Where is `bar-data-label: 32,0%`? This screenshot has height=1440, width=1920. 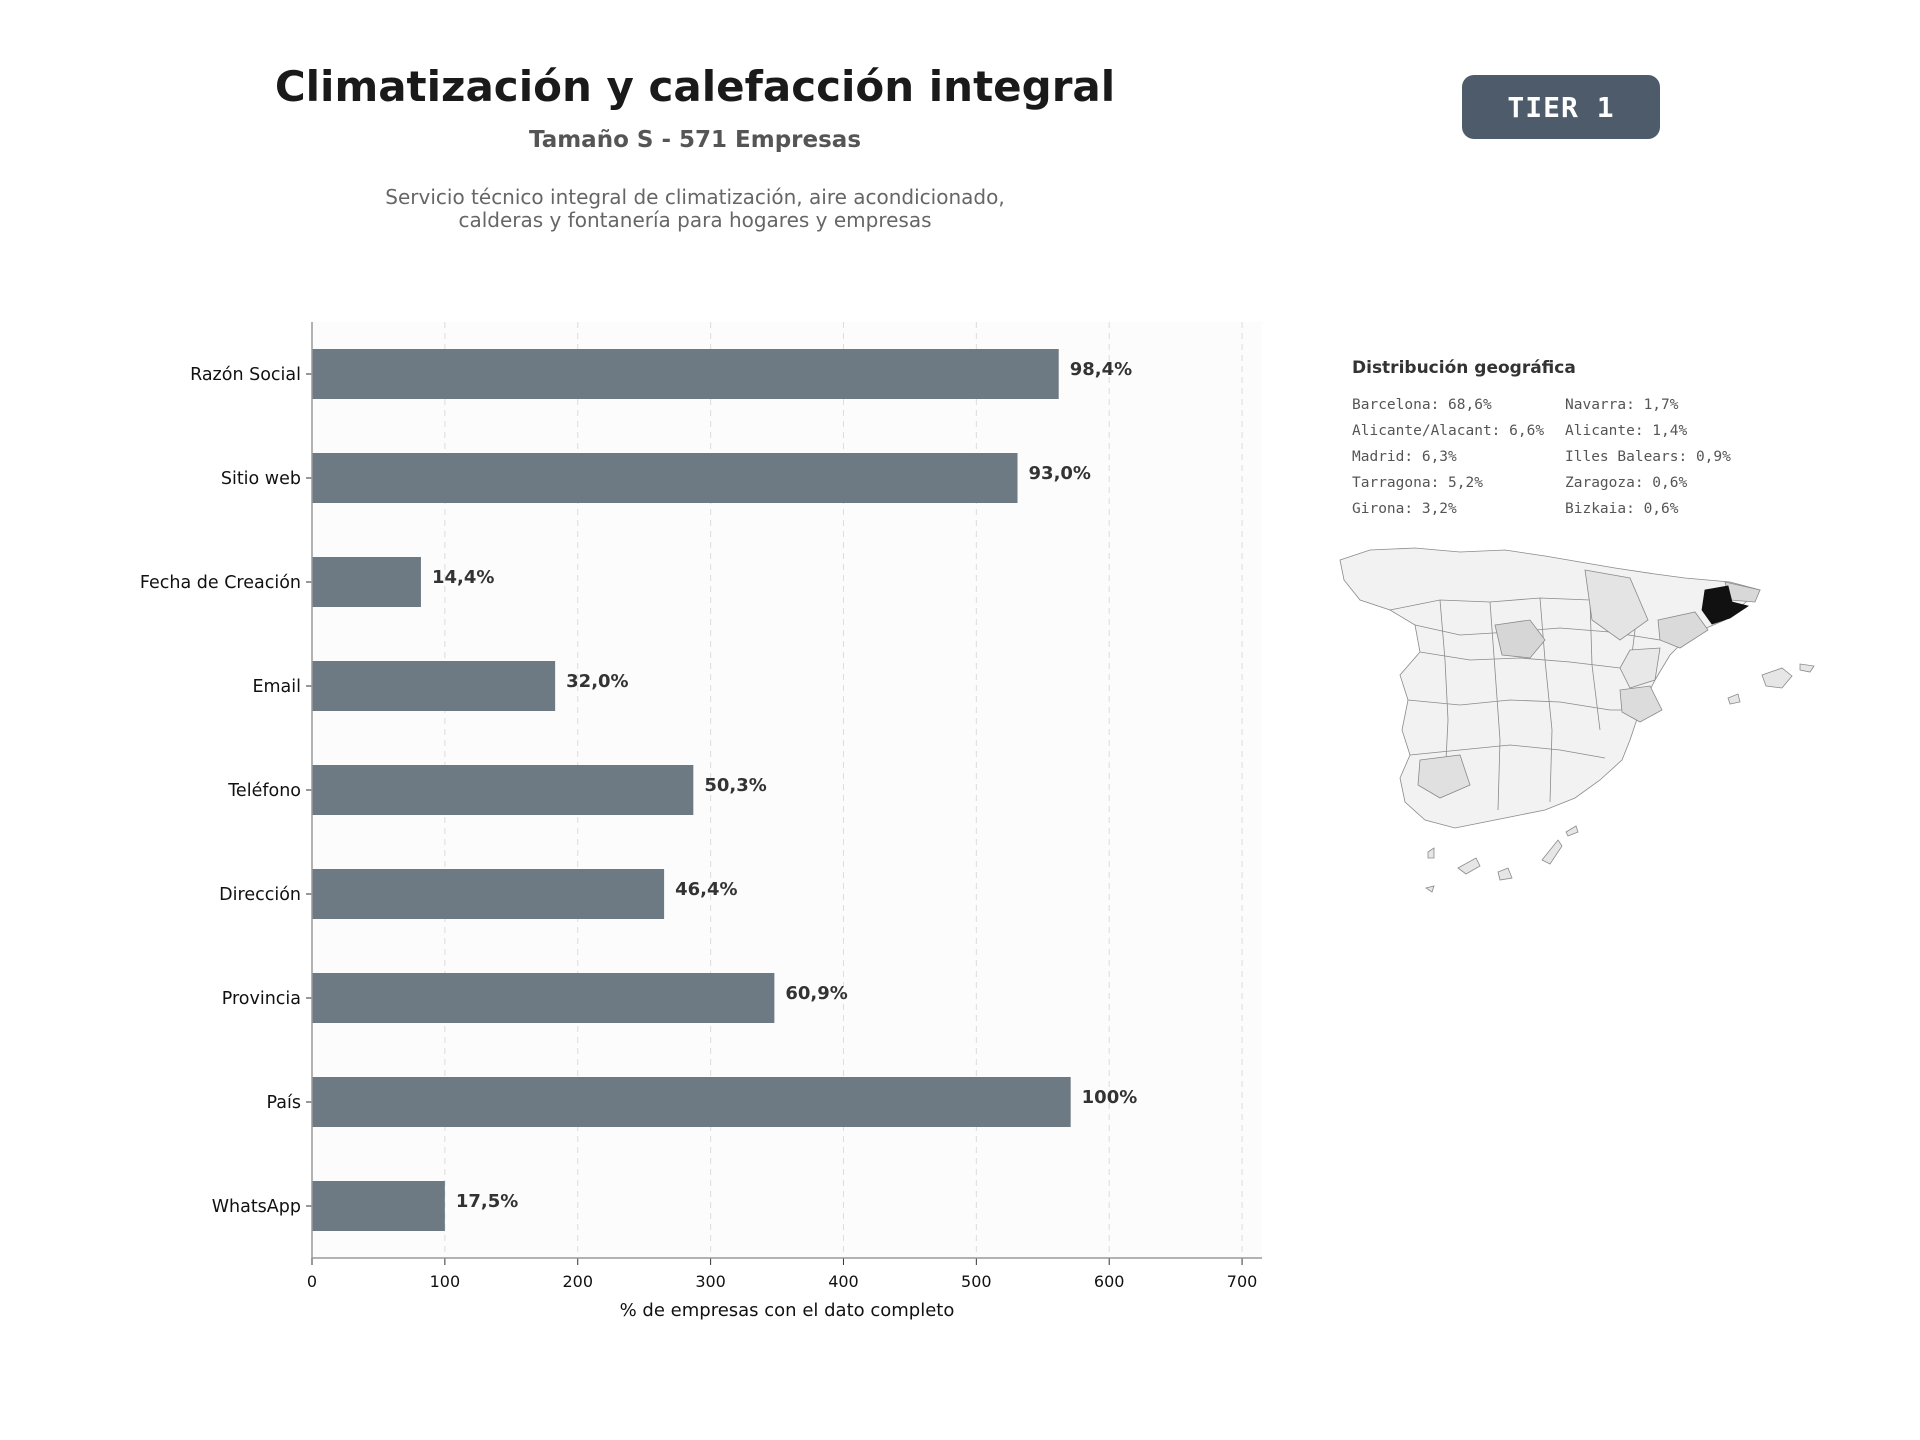 bar-data-label: 32,0% is located at coordinates (597, 681).